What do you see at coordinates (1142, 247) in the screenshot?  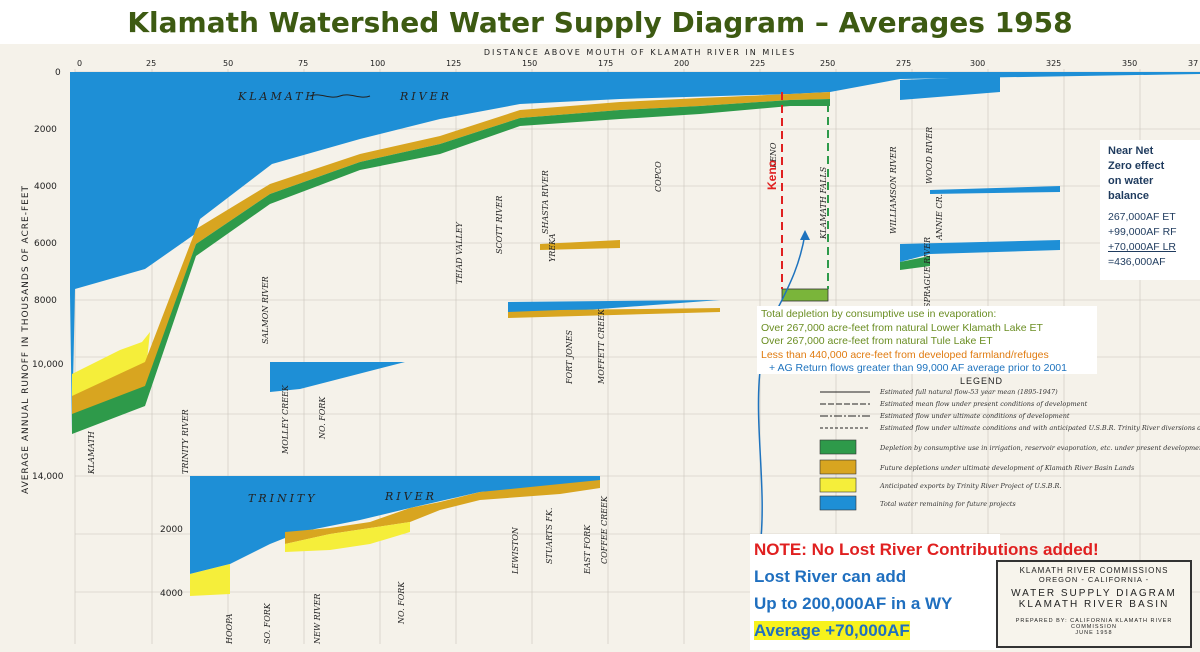 I see `net-effect-calc-line: +70,000AF LR` at bounding box center [1142, 247].